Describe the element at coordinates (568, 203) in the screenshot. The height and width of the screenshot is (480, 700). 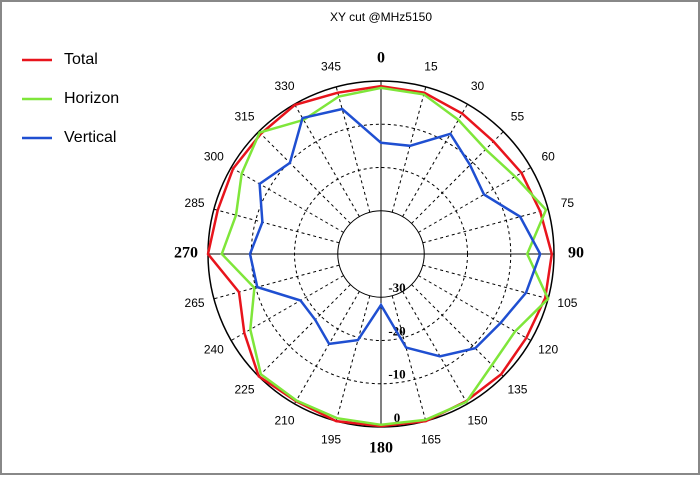
I see `theta-tick-label: 75` at that location.